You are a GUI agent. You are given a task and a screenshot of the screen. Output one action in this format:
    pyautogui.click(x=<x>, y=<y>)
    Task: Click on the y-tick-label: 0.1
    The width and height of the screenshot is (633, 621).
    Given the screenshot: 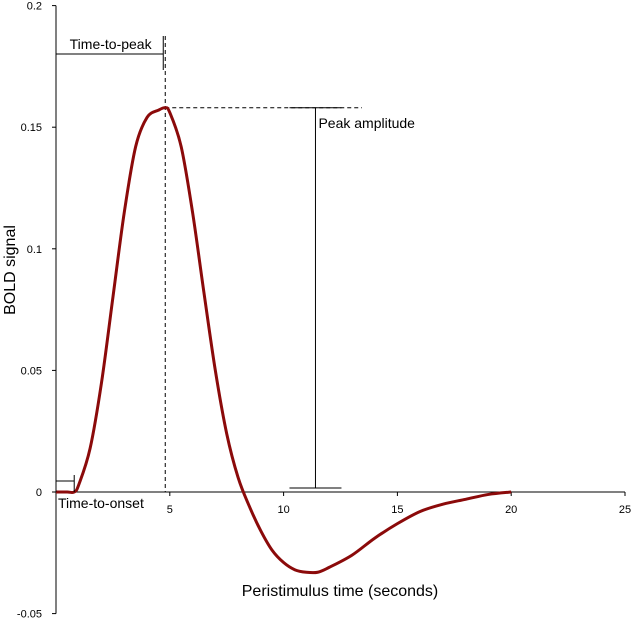 What is the action you would take?
    pyautogui.click(x=34, y=250)
    